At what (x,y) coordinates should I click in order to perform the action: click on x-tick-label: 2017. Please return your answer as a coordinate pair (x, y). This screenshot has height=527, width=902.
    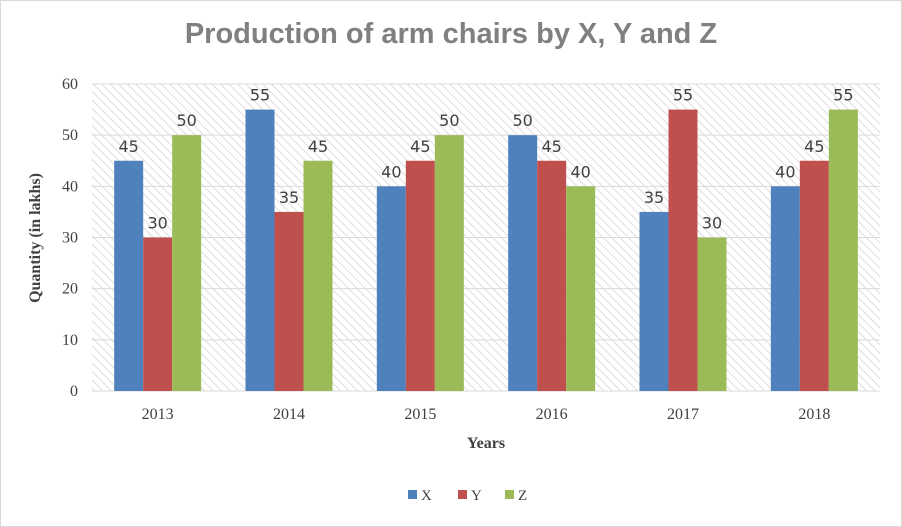
    Looking at the image, I should click on (683, 414).